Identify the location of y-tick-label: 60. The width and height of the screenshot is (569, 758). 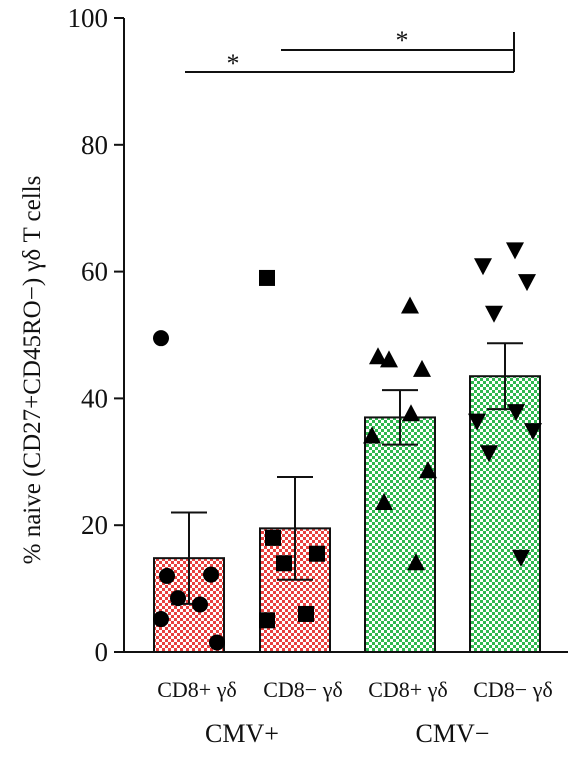
(94, 272).